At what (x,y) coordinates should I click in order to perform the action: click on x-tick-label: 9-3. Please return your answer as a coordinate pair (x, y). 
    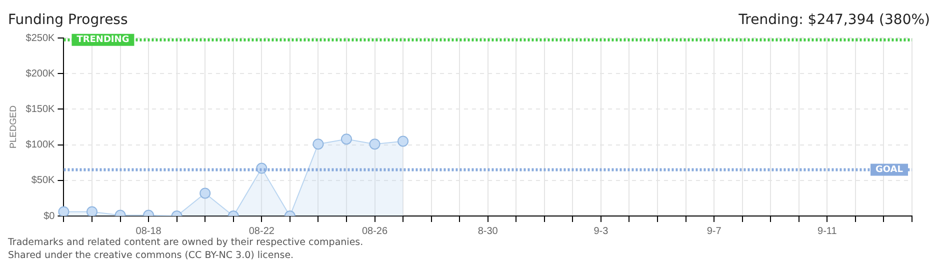
    Looking at the image, I should click on (601, 231).